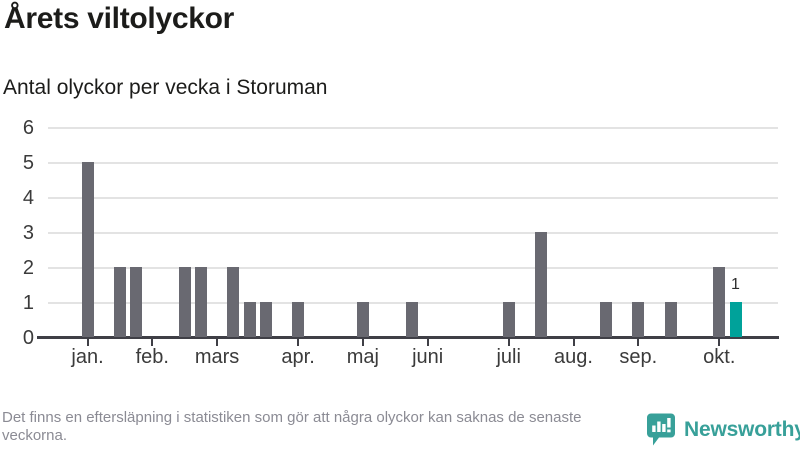 The image size is (800, 450). Describe the element at coordinates (408, 337) in the screenshot. I see `x-axis-line` at that location.